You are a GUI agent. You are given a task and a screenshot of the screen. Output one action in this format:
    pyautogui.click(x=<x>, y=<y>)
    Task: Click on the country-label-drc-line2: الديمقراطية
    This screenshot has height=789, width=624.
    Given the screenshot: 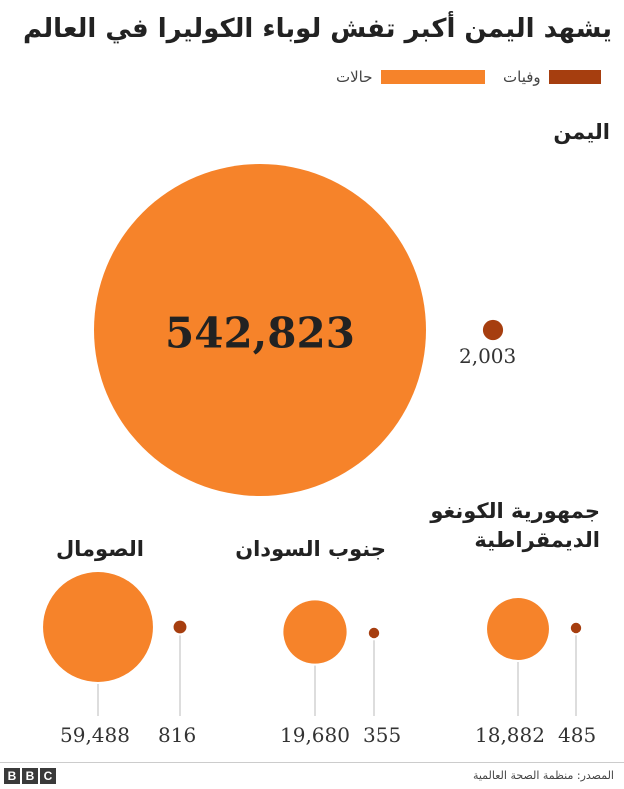 What is the action you would take?
    pyautogui.click(x=537, y=540)
    